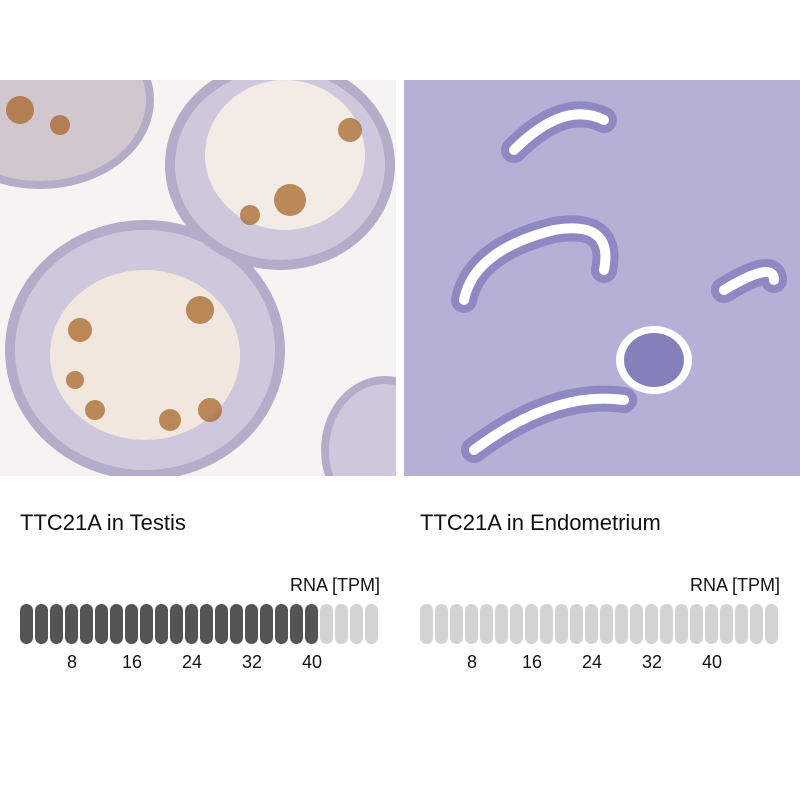 Image resolution: width=800 pixels, height=800 pixels. Describe the element at coordinates (103, 522) in the screenshot. I see `testis-title: TTC21A in Testis` at that location.